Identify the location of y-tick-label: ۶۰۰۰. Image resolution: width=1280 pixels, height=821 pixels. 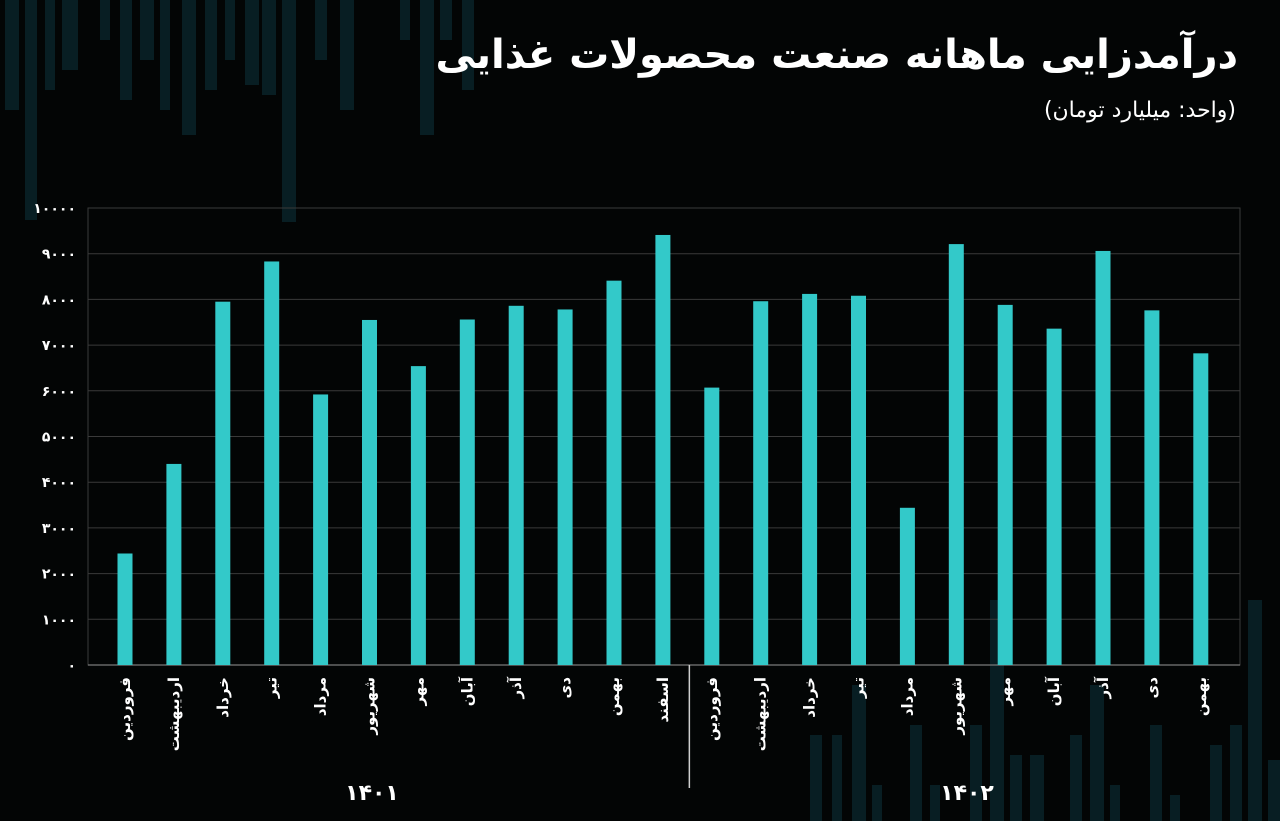
(59, 392).